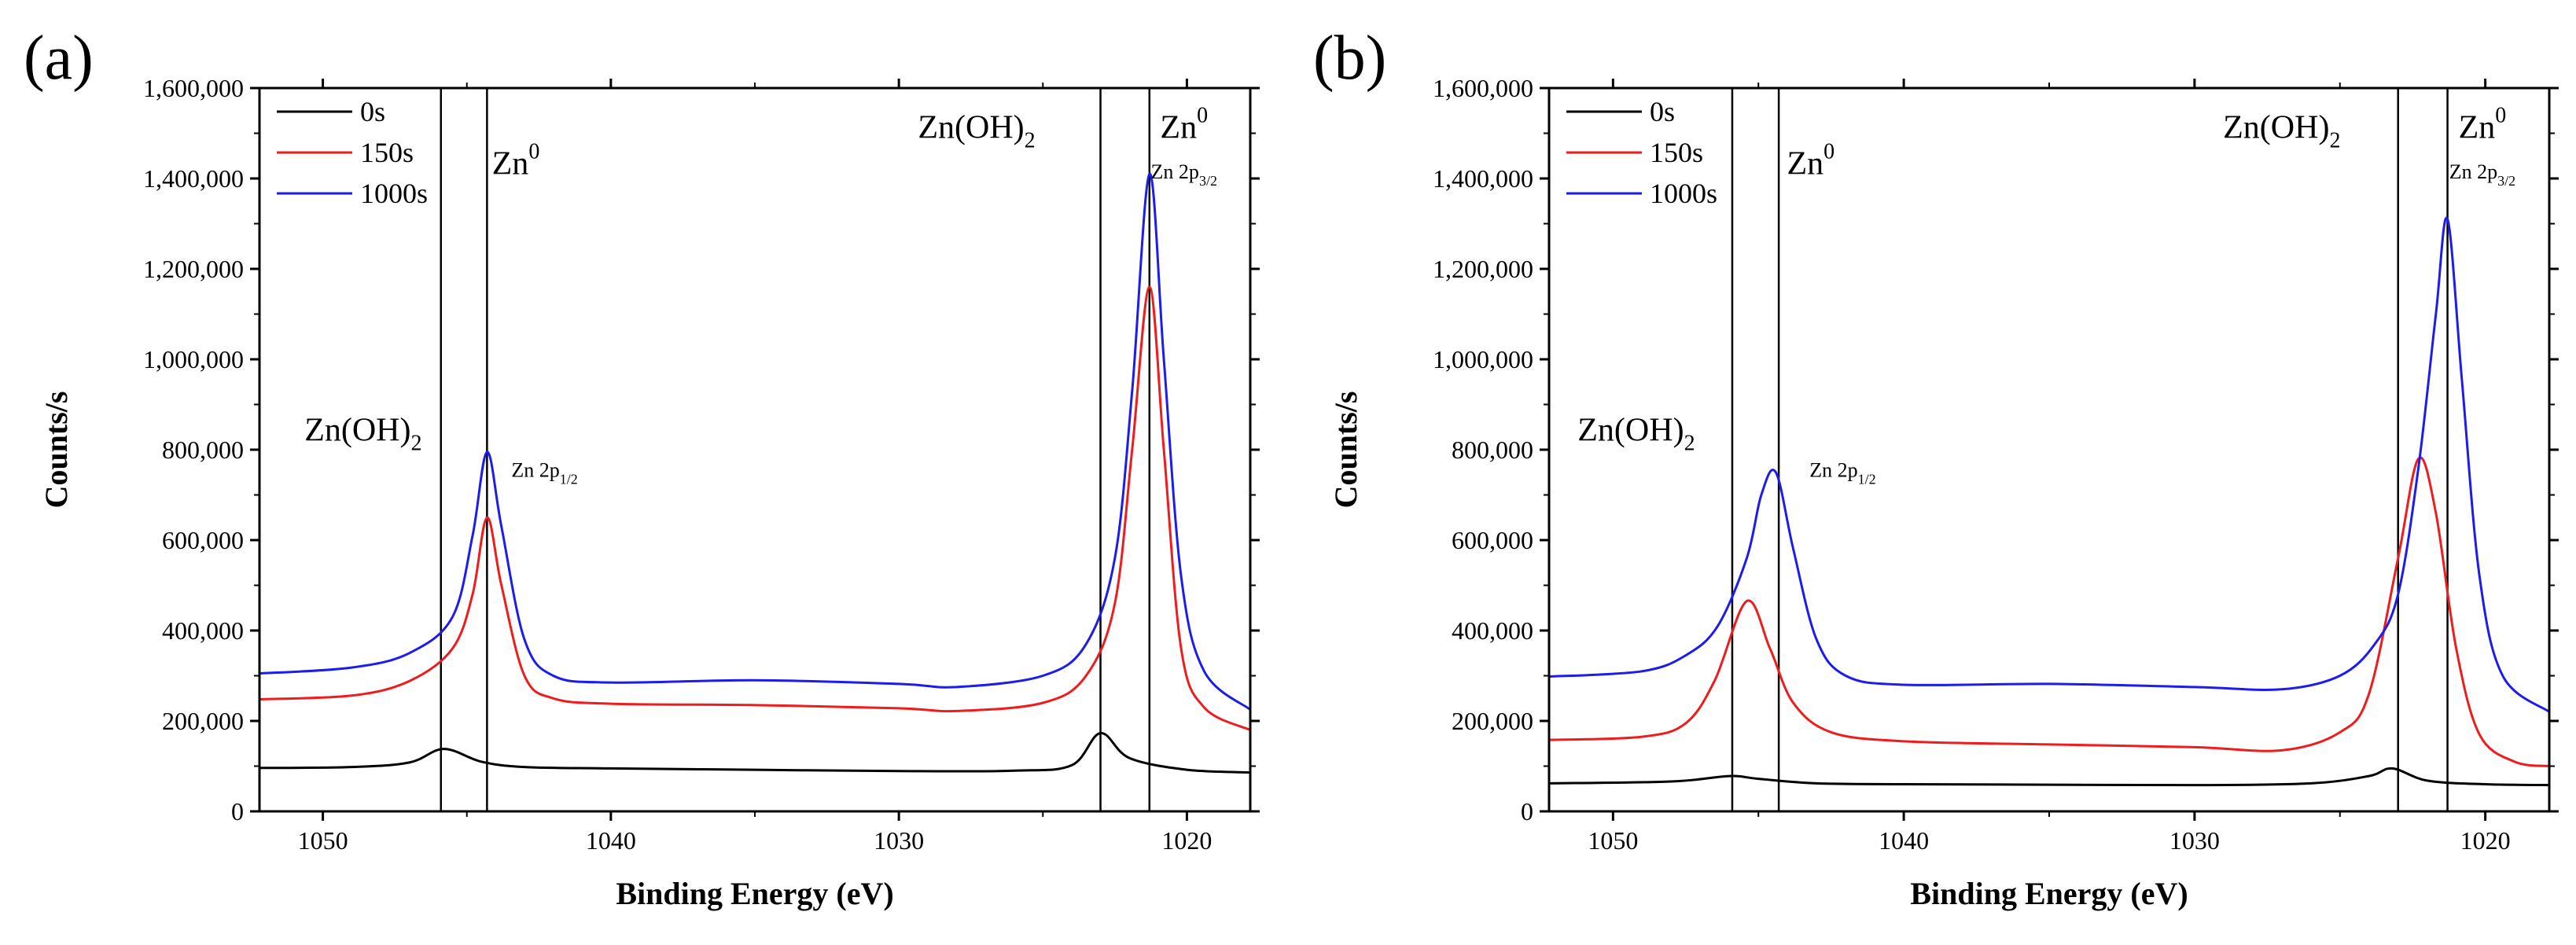  Describe the element at coordinates (59, 58) in the screenshot. I see `panel-label: (a)` at that location.